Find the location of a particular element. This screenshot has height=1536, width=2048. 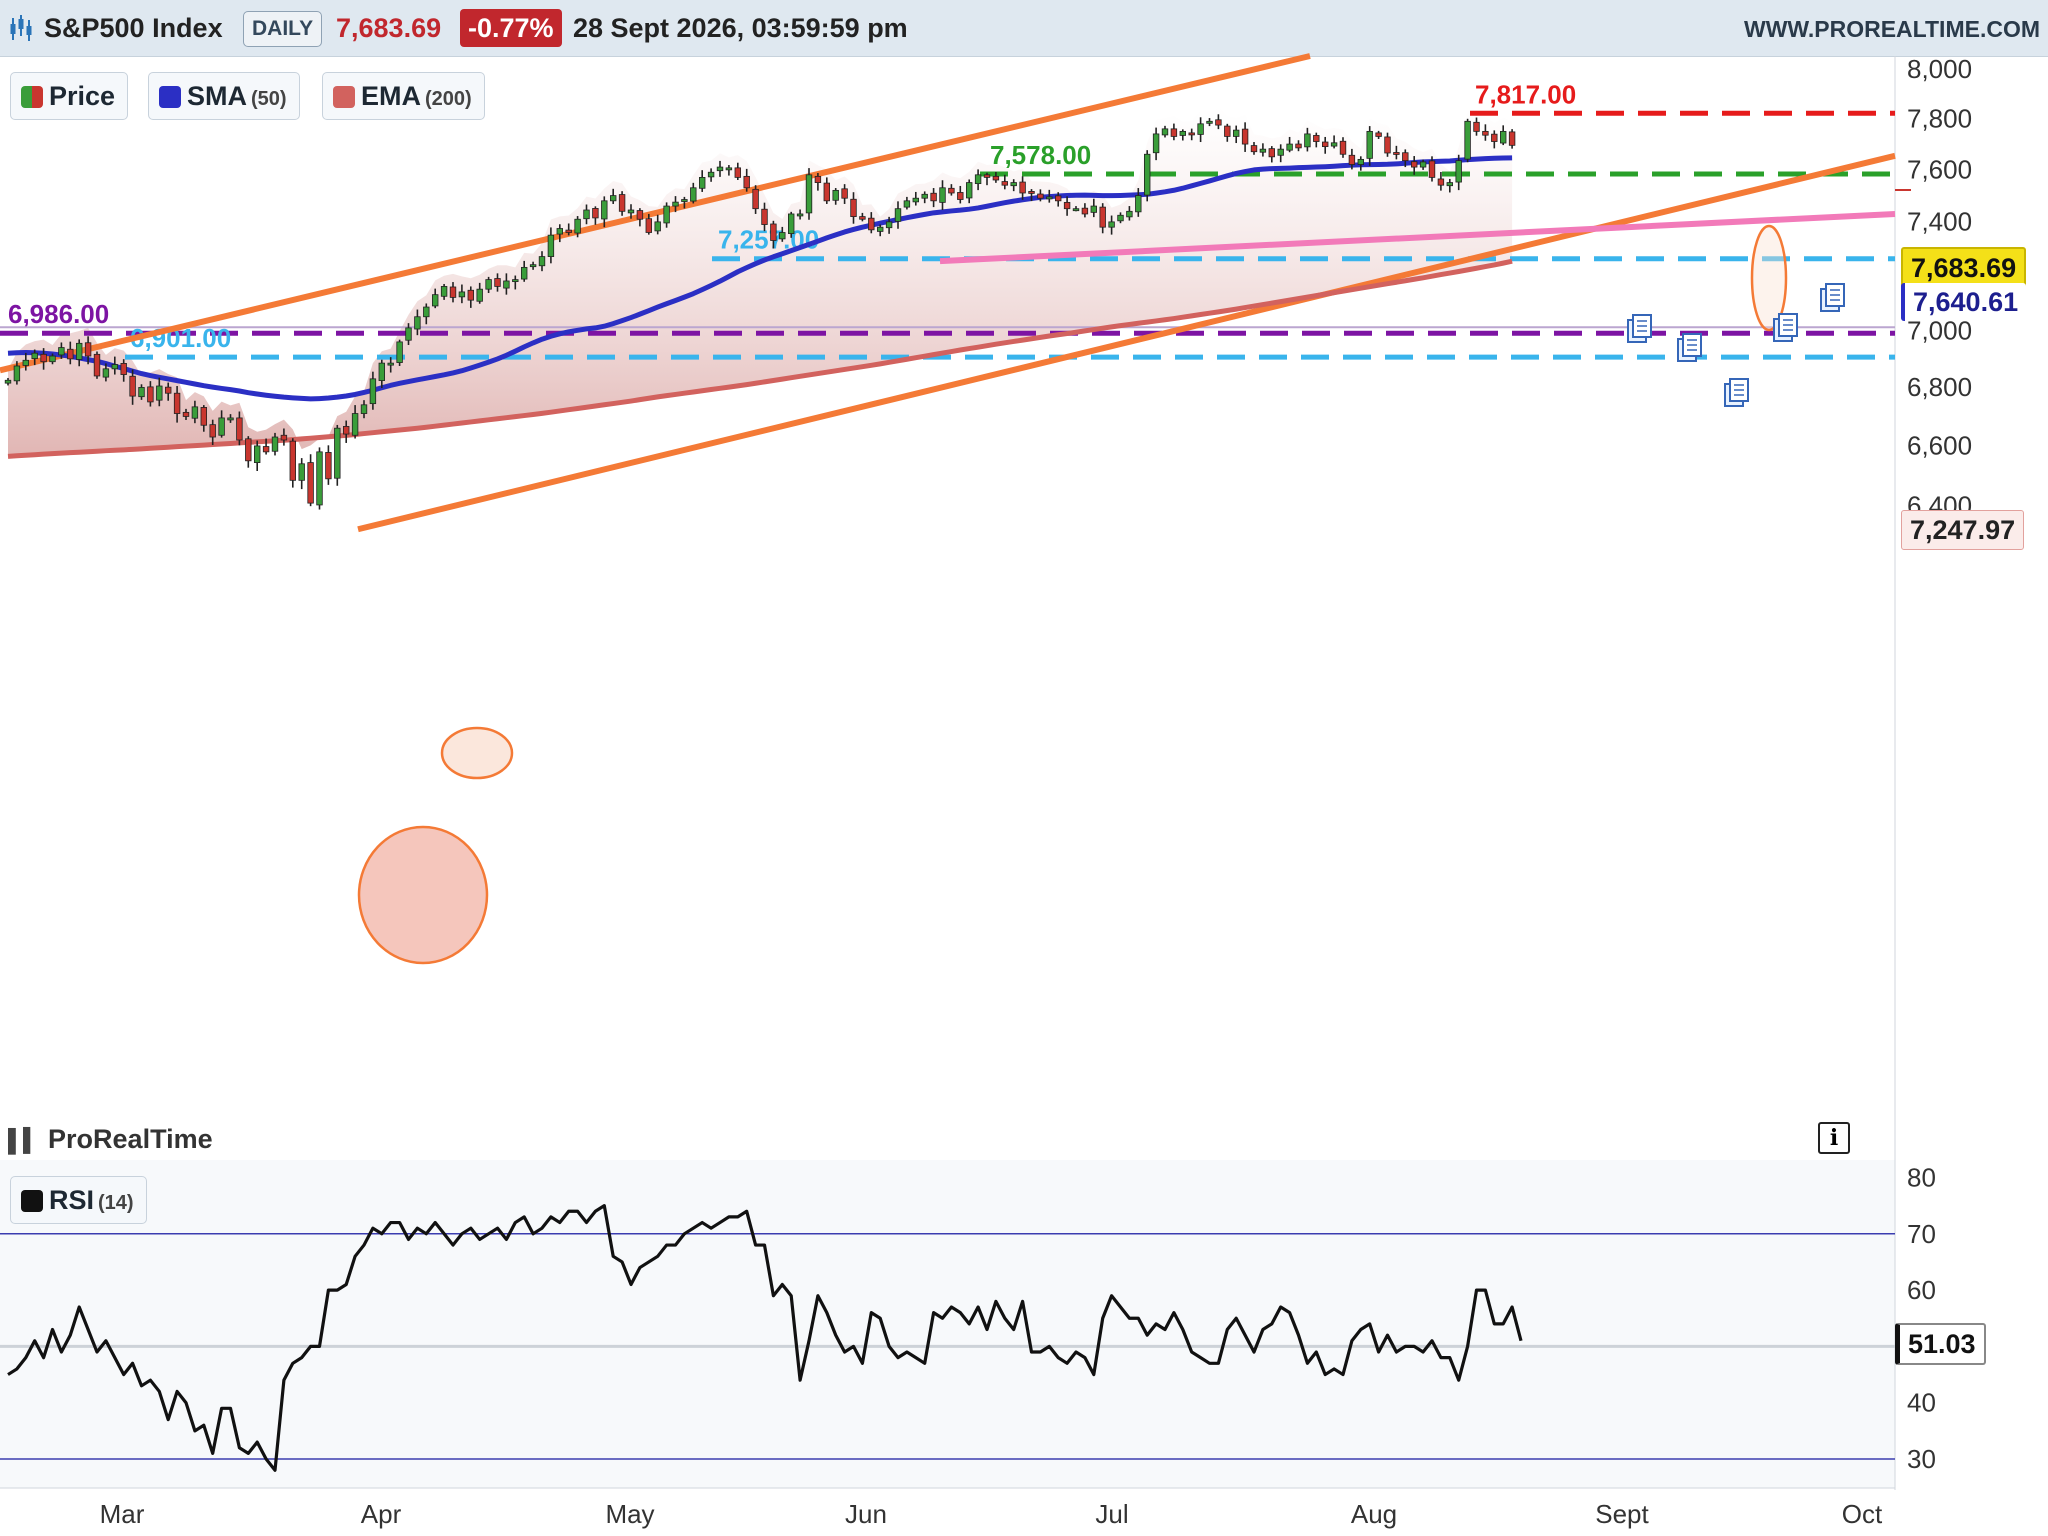

legend-sma-label: SMA is located at coordinates (217, 96).